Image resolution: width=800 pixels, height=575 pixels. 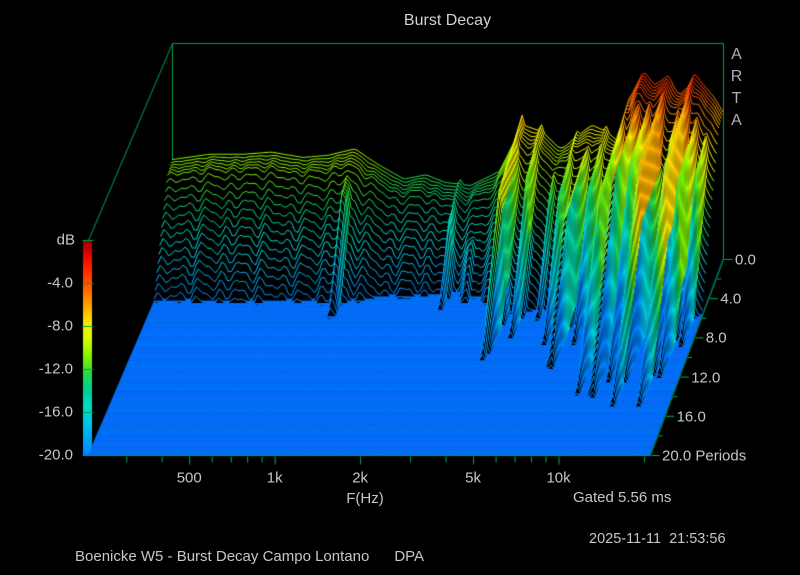 I want to click on db-tick-label: -20.0, so click(x=55, y=455).